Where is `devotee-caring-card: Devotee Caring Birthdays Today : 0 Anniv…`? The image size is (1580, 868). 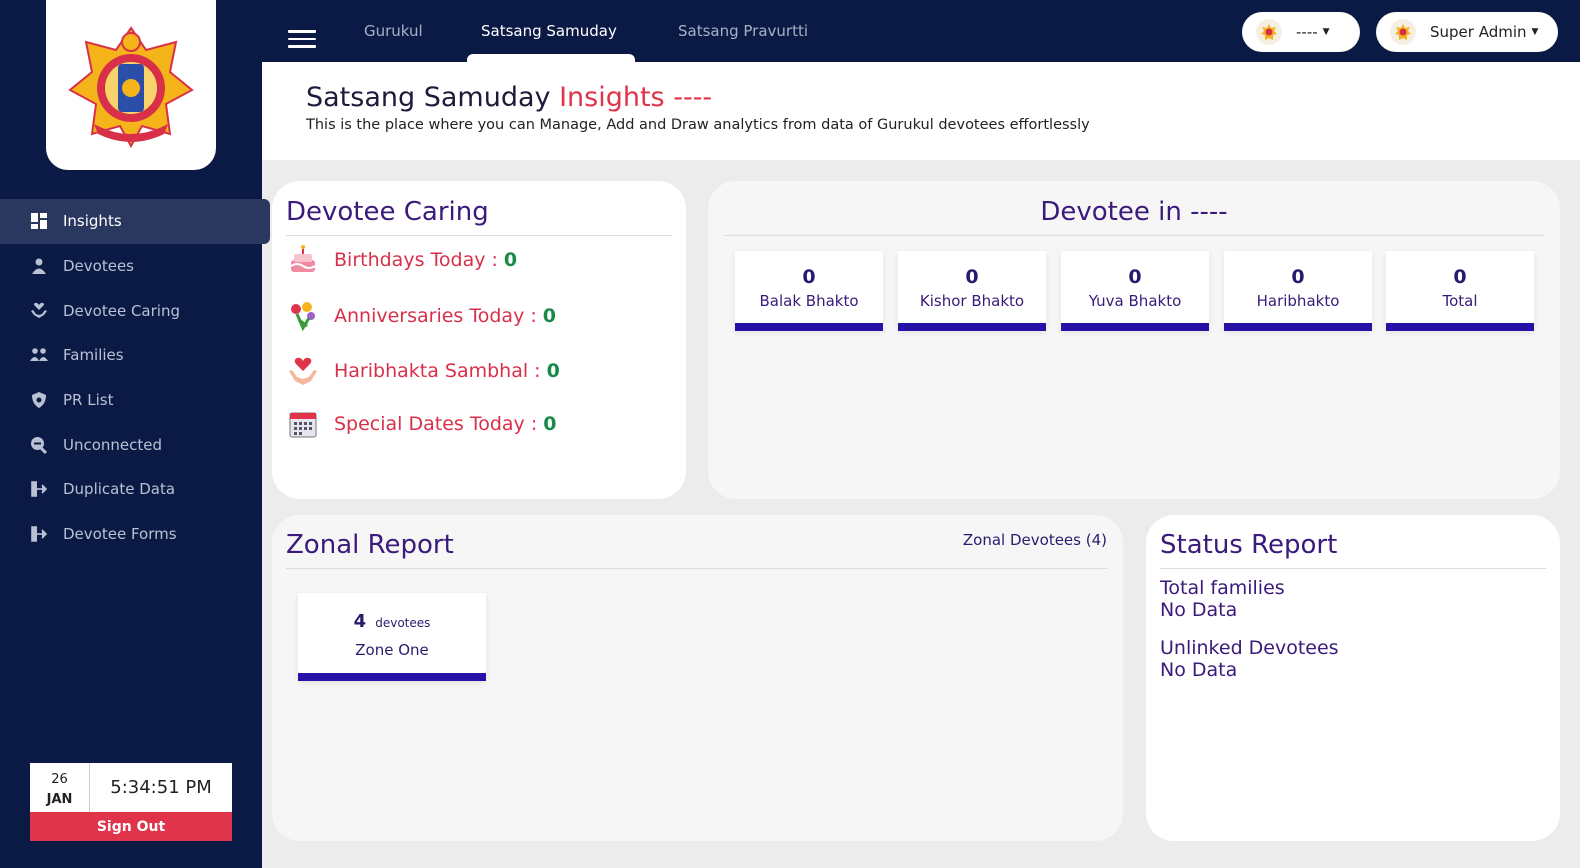 devotee-caring-card: Devotee Caring Birthdays Today : 0 Anniv… is located at coordinates (479, 340).